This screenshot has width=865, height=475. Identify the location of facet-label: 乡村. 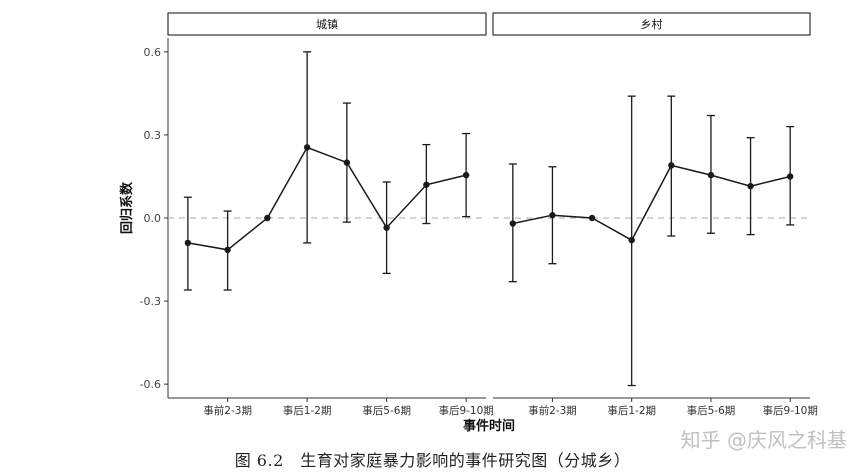
(652, 24).